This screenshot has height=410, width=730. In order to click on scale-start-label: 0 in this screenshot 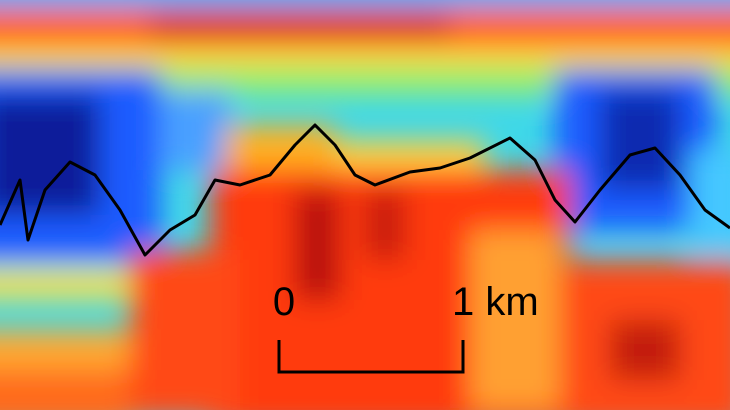, I will do `click(284, 302)`.